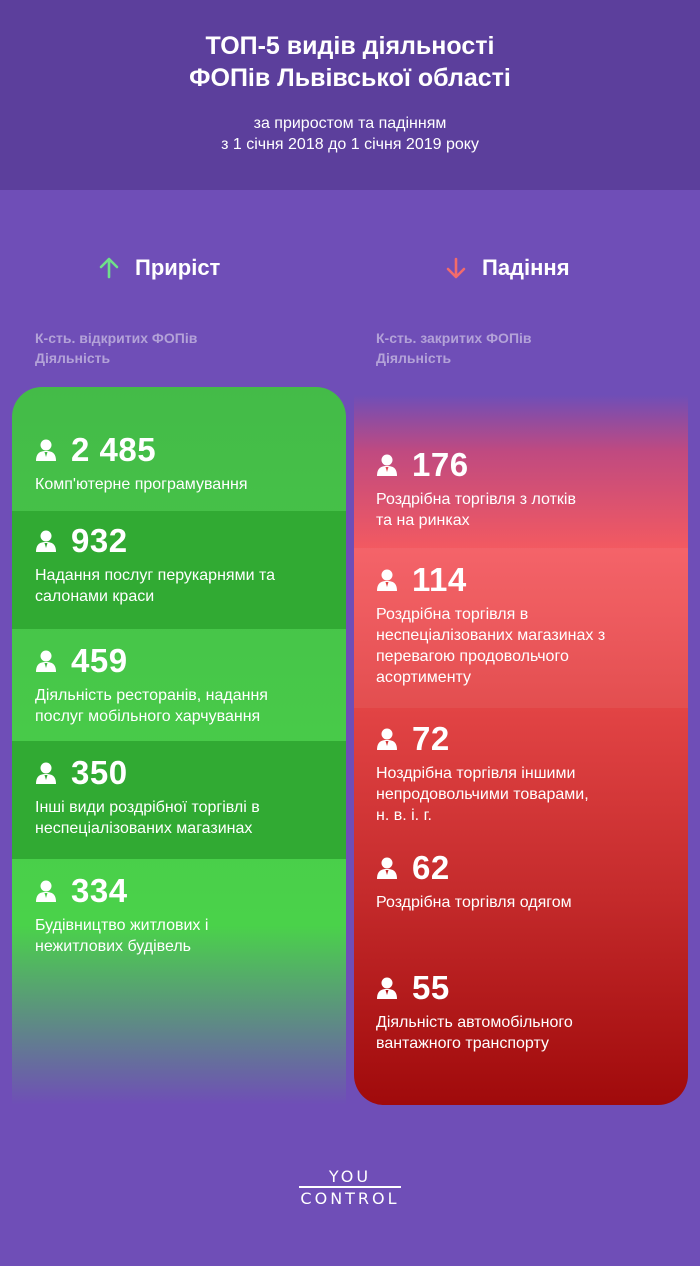 This screenshot has height=1266, width=700. Describe the element at coordinates (431, 738) in the screenshot. I see `decline-item-value: 72` at that location.